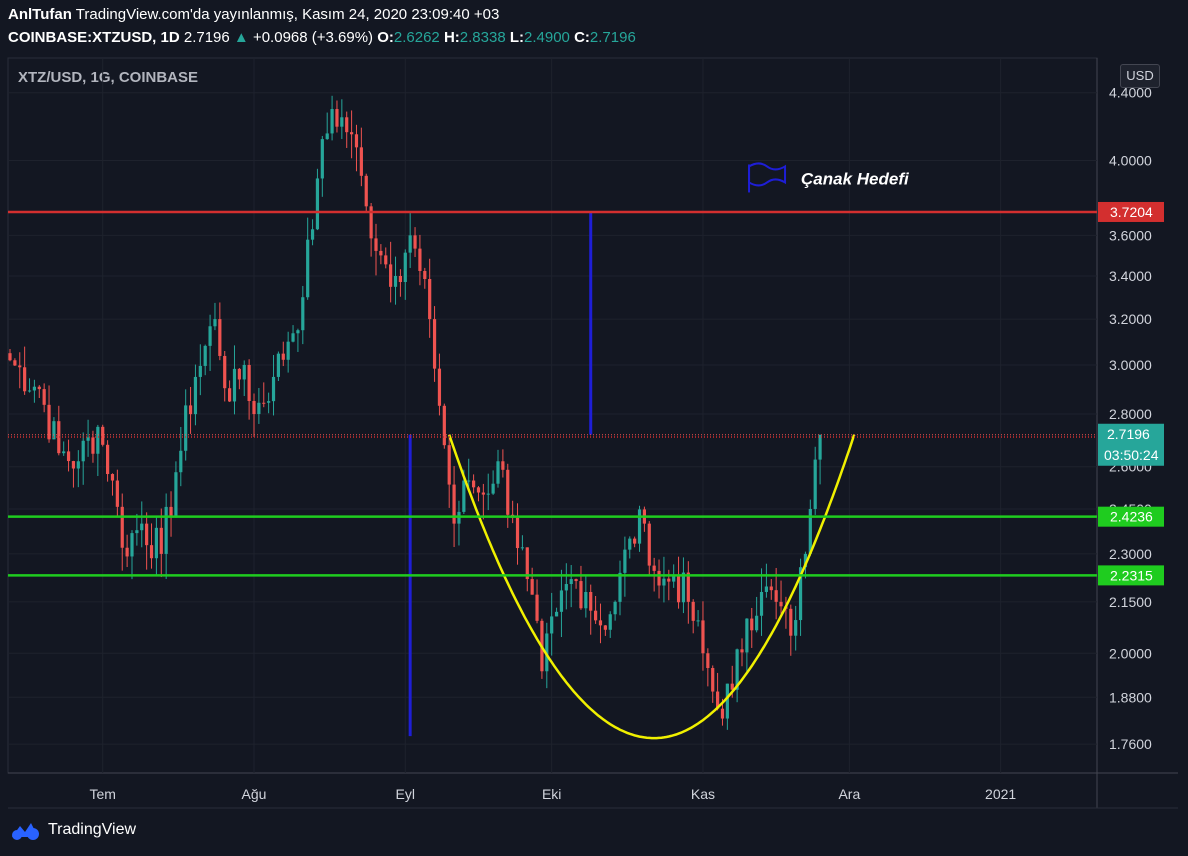  I want to click on author-name: AnlTufan, so click(40, 14).